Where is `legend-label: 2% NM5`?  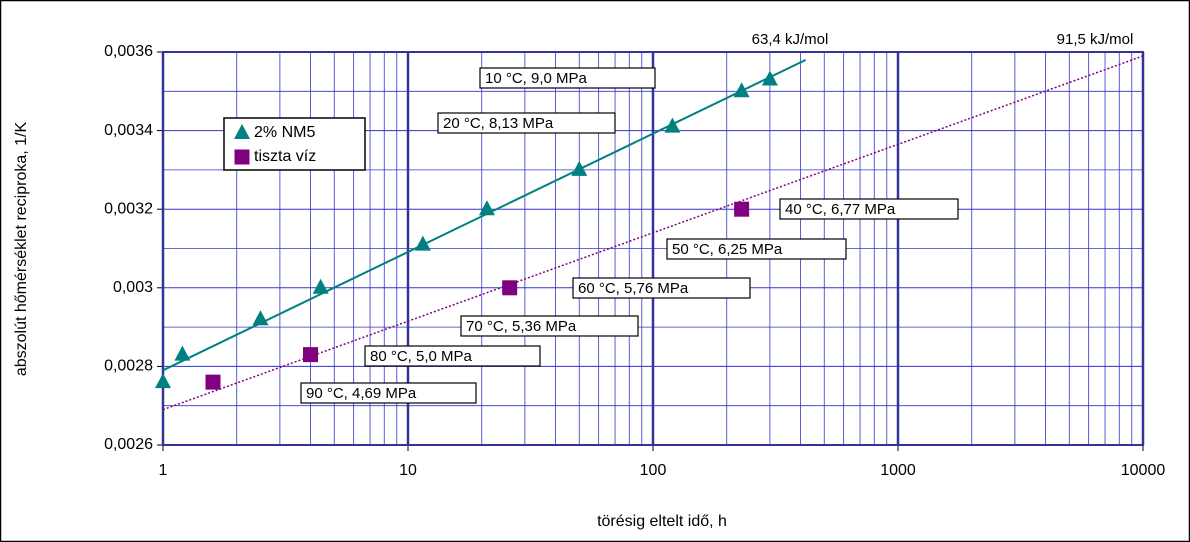 legend-label: 2% NM5 is located at coordinates (284, 132).